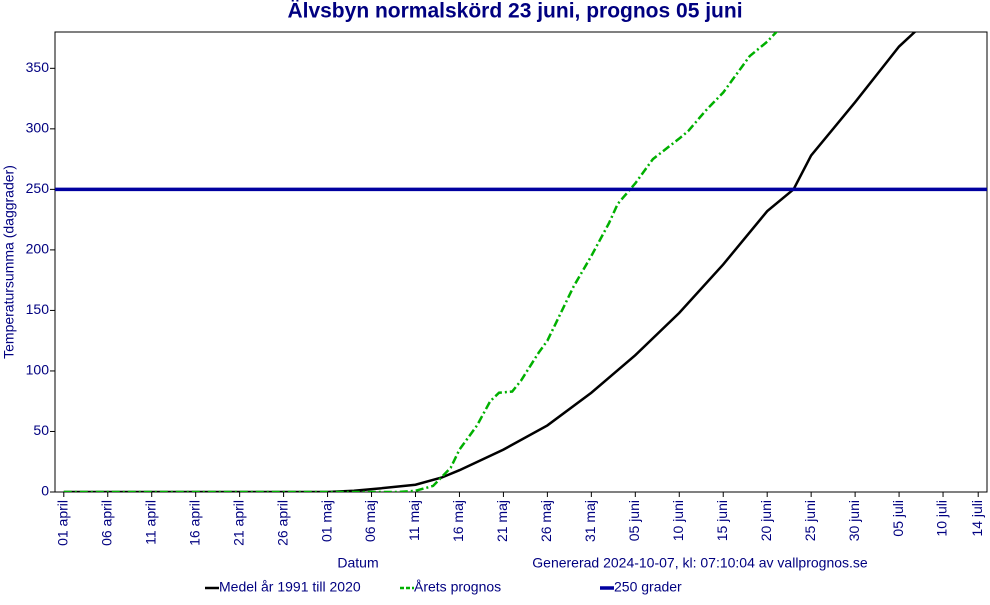 This screenshot has width=990, height=605. Describe the element at coordinates (45, 491) in the screenshot. I see `y-tick-label: 0` at that location.